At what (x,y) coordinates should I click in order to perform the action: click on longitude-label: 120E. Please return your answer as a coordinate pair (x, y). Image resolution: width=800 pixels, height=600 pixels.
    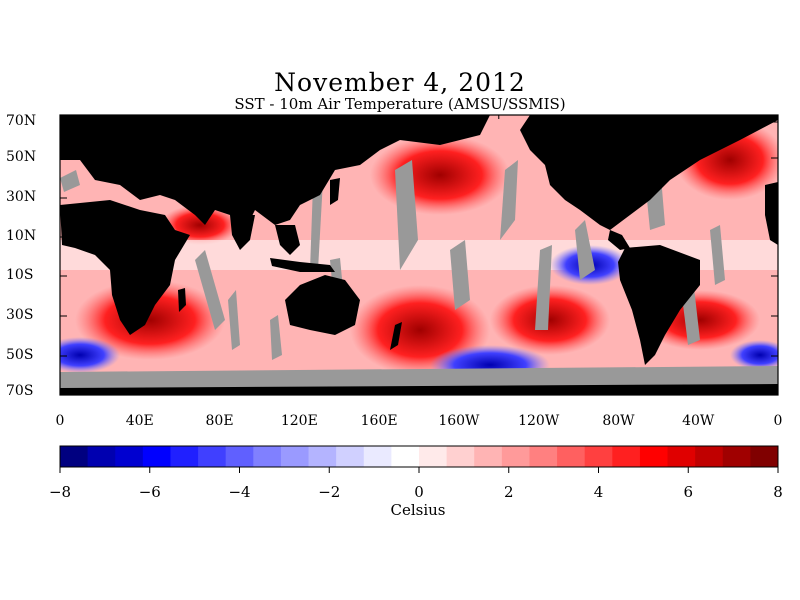
    Looking at the image, I should click on (299, 421).